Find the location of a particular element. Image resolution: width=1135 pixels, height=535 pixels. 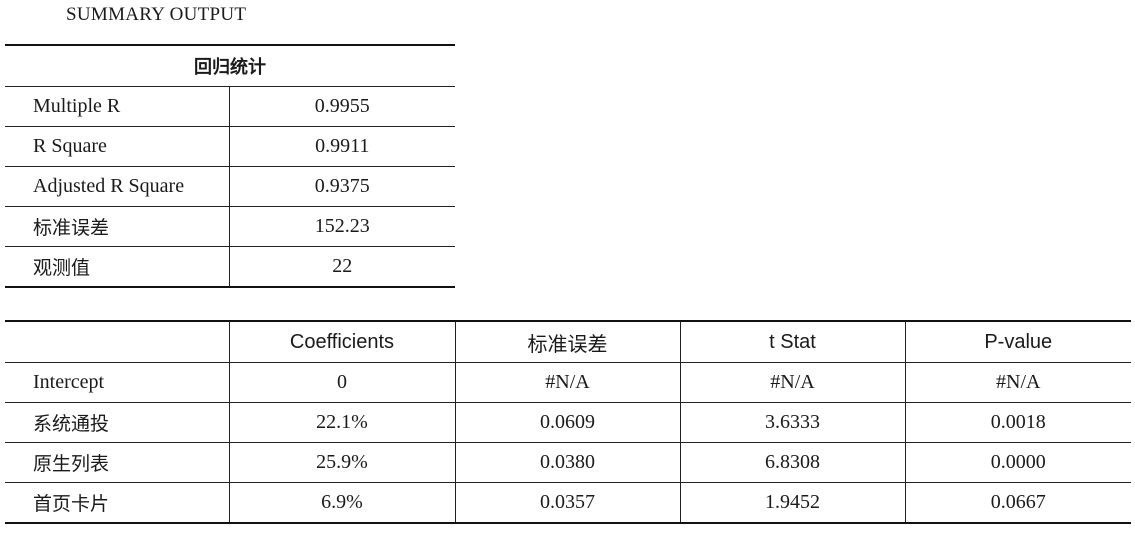

standard-error-cell: 0.0609 is located at coordinates (567, 422).